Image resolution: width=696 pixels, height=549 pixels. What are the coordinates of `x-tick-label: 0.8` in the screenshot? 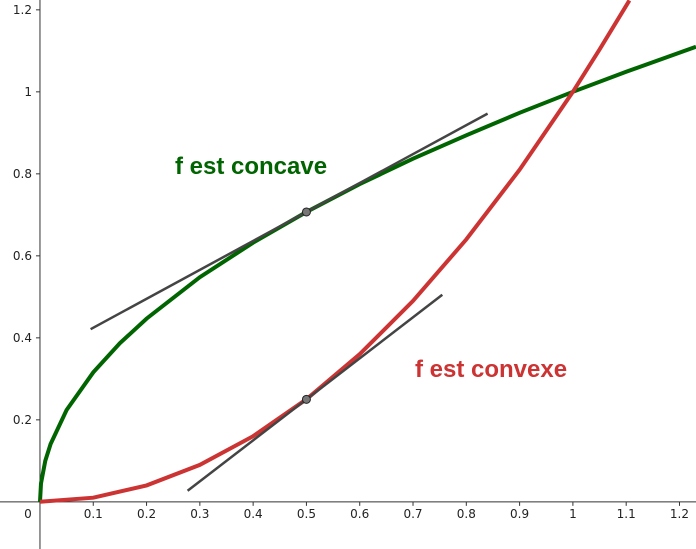 It's located at (466, 514).